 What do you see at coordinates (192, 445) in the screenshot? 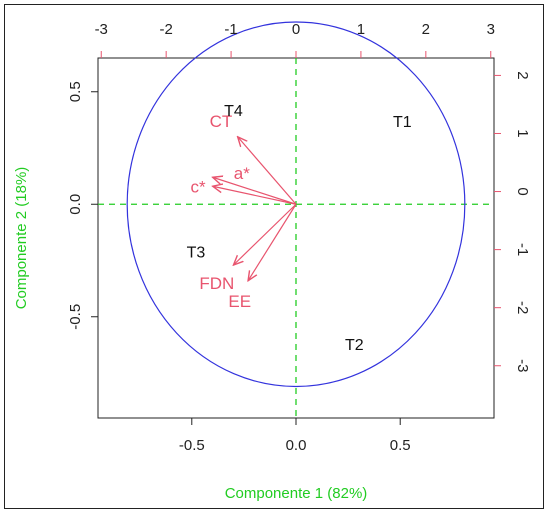
I see `x-tick-label: -0.5` at bounding box center [192, 445].